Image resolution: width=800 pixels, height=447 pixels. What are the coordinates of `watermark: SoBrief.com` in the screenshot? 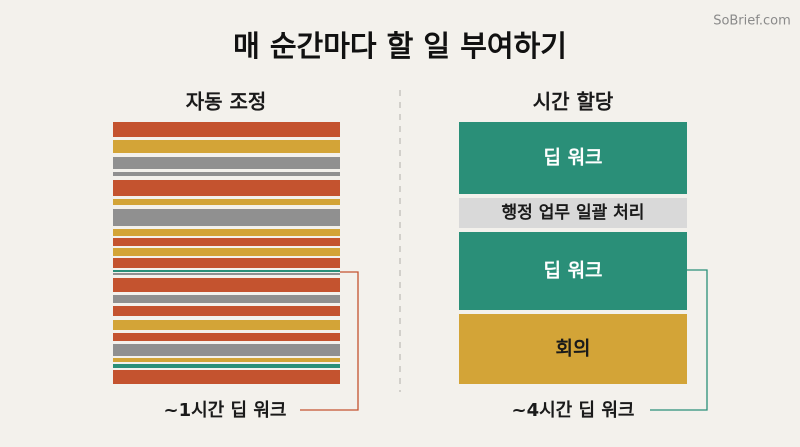 It's located at (752, 21).